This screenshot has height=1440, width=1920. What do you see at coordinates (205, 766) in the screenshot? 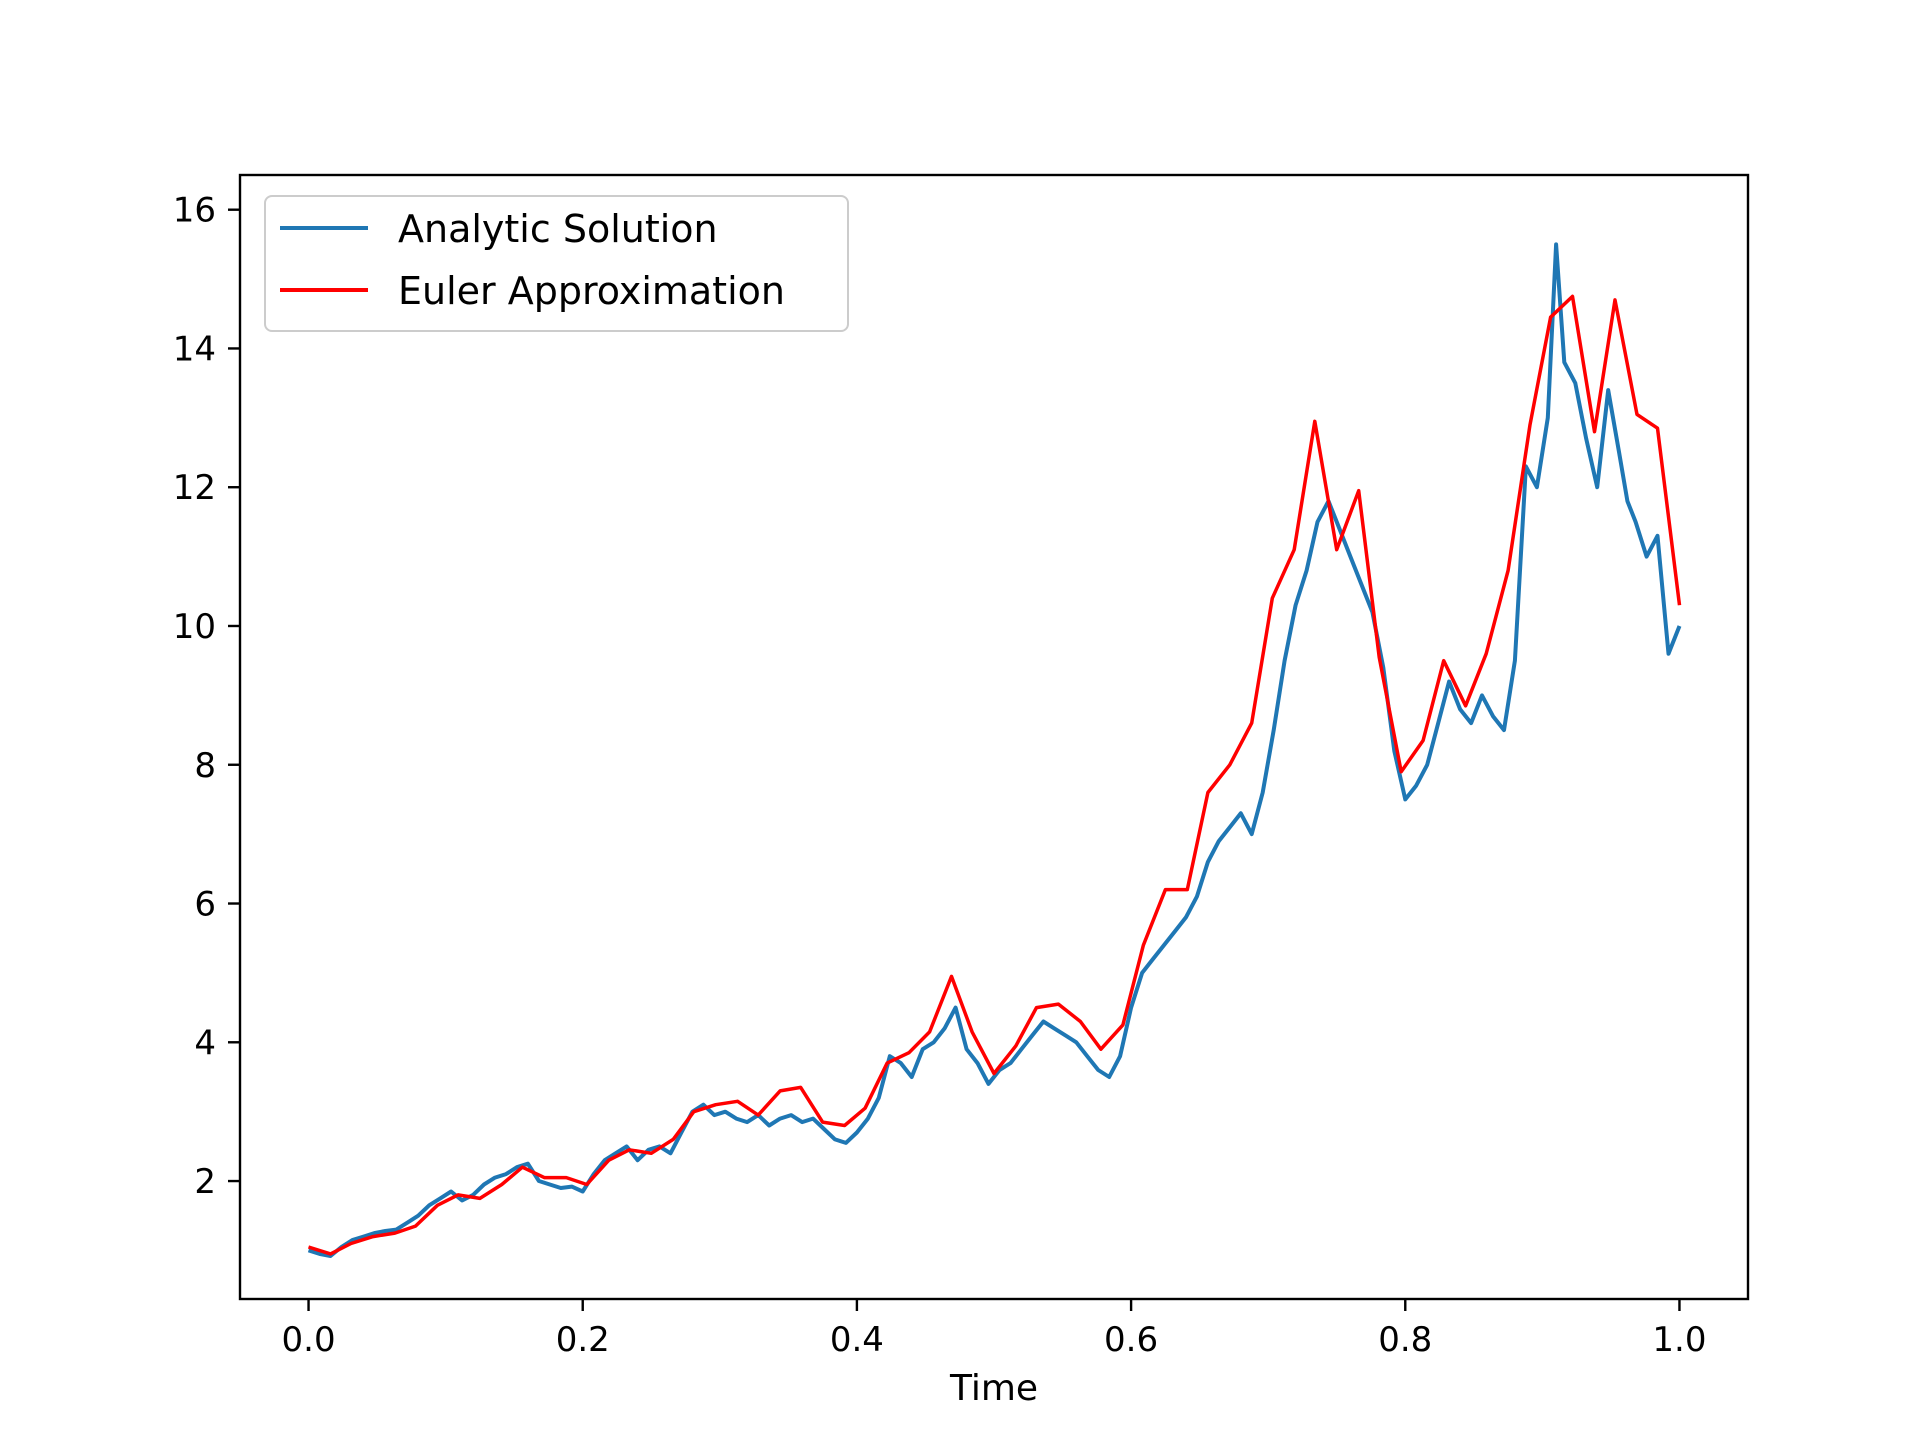
I see `y-tick-label: 8` at bounding box center [205, 766].